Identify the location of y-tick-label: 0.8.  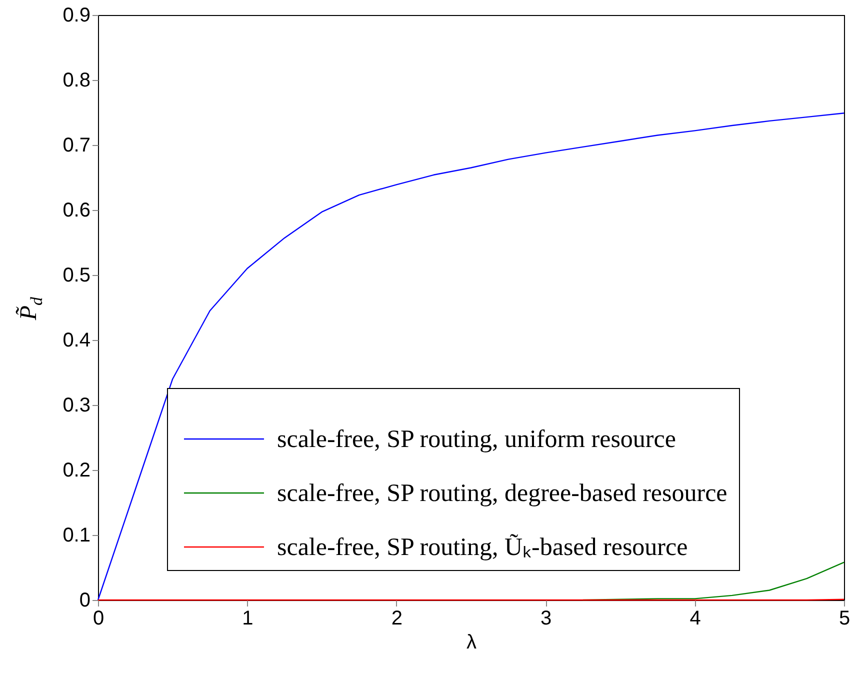
(76, 81).